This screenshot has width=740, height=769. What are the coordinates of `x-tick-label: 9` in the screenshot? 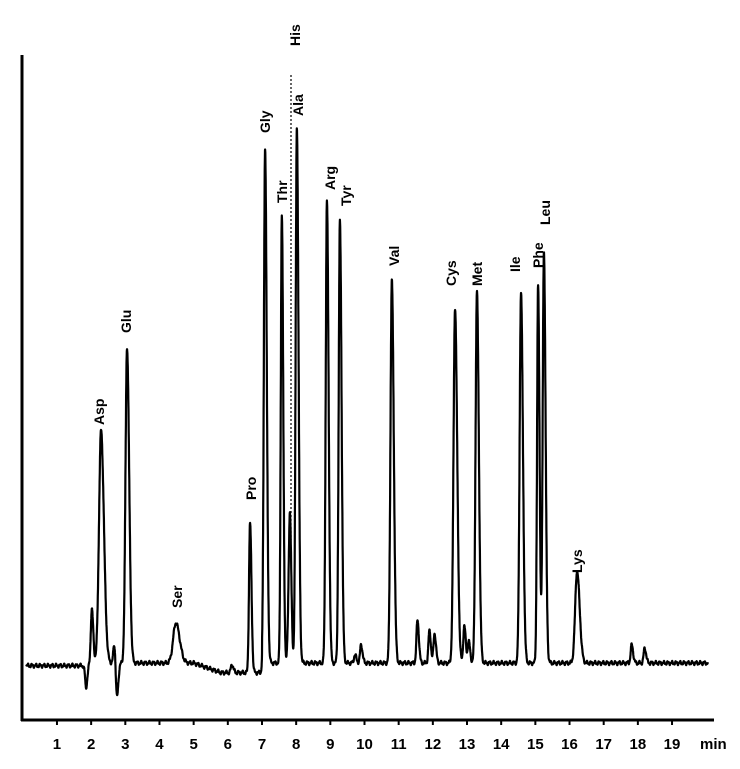 It's located at (330, 744).